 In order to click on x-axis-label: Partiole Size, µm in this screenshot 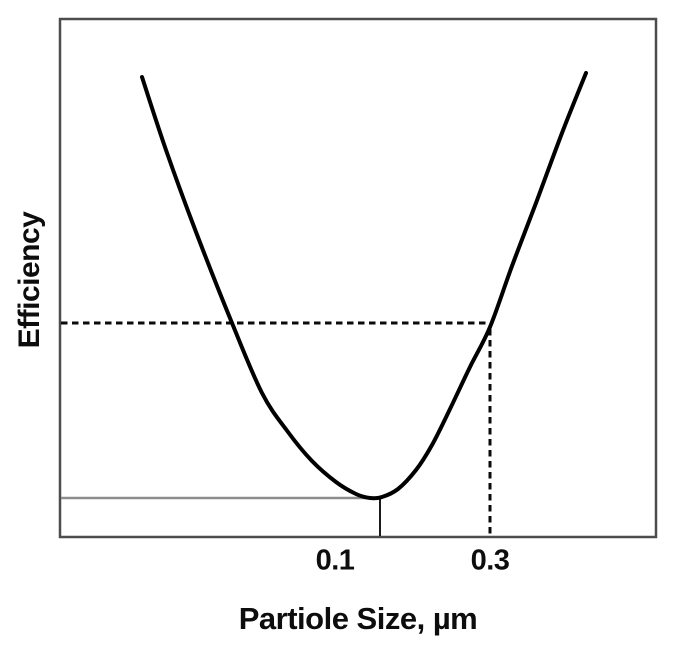, I will do `click(358, 618)`.